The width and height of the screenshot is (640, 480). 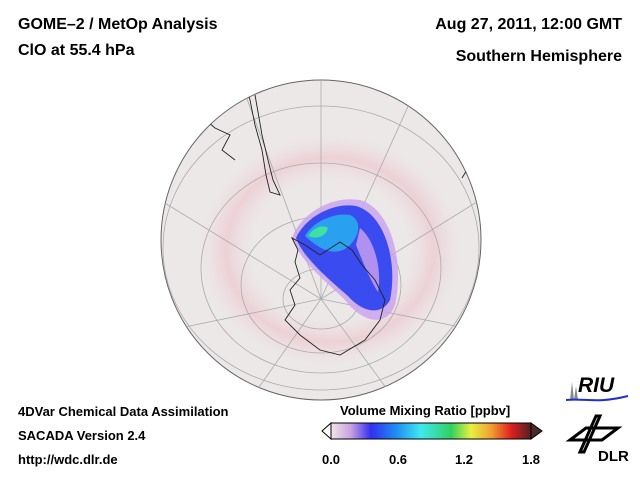 I want to click on clo-enhancement, so click(x=345, y=259).